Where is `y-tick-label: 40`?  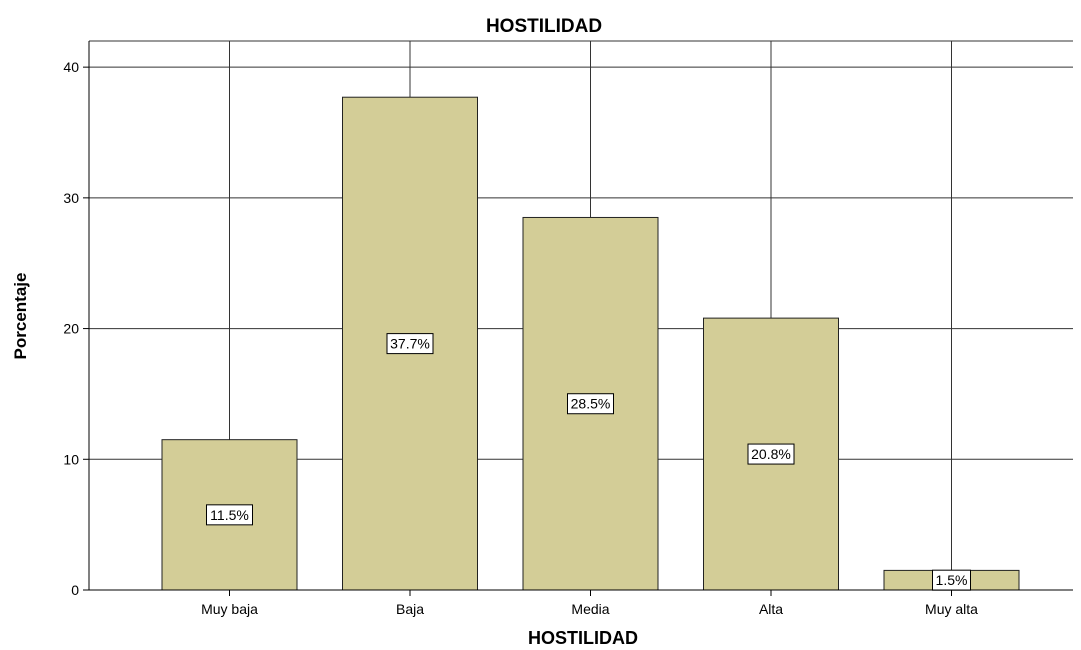
y-tick-label: 40 is located at coordinates (71, 67).